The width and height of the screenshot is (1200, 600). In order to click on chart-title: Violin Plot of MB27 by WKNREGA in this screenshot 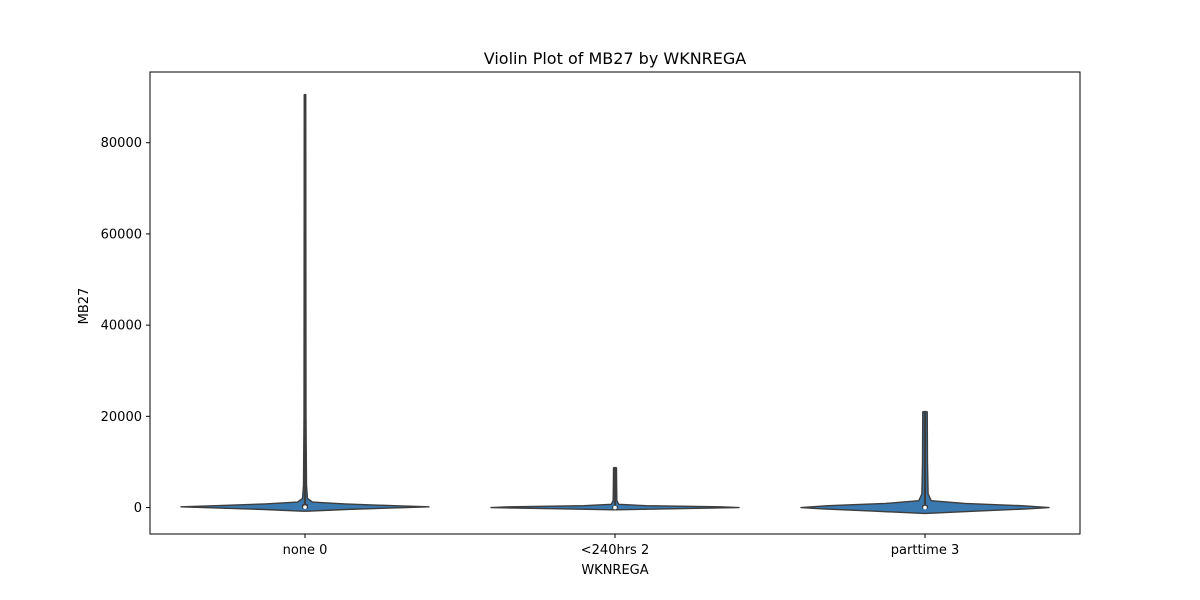, I will do `click(615, 58)`.